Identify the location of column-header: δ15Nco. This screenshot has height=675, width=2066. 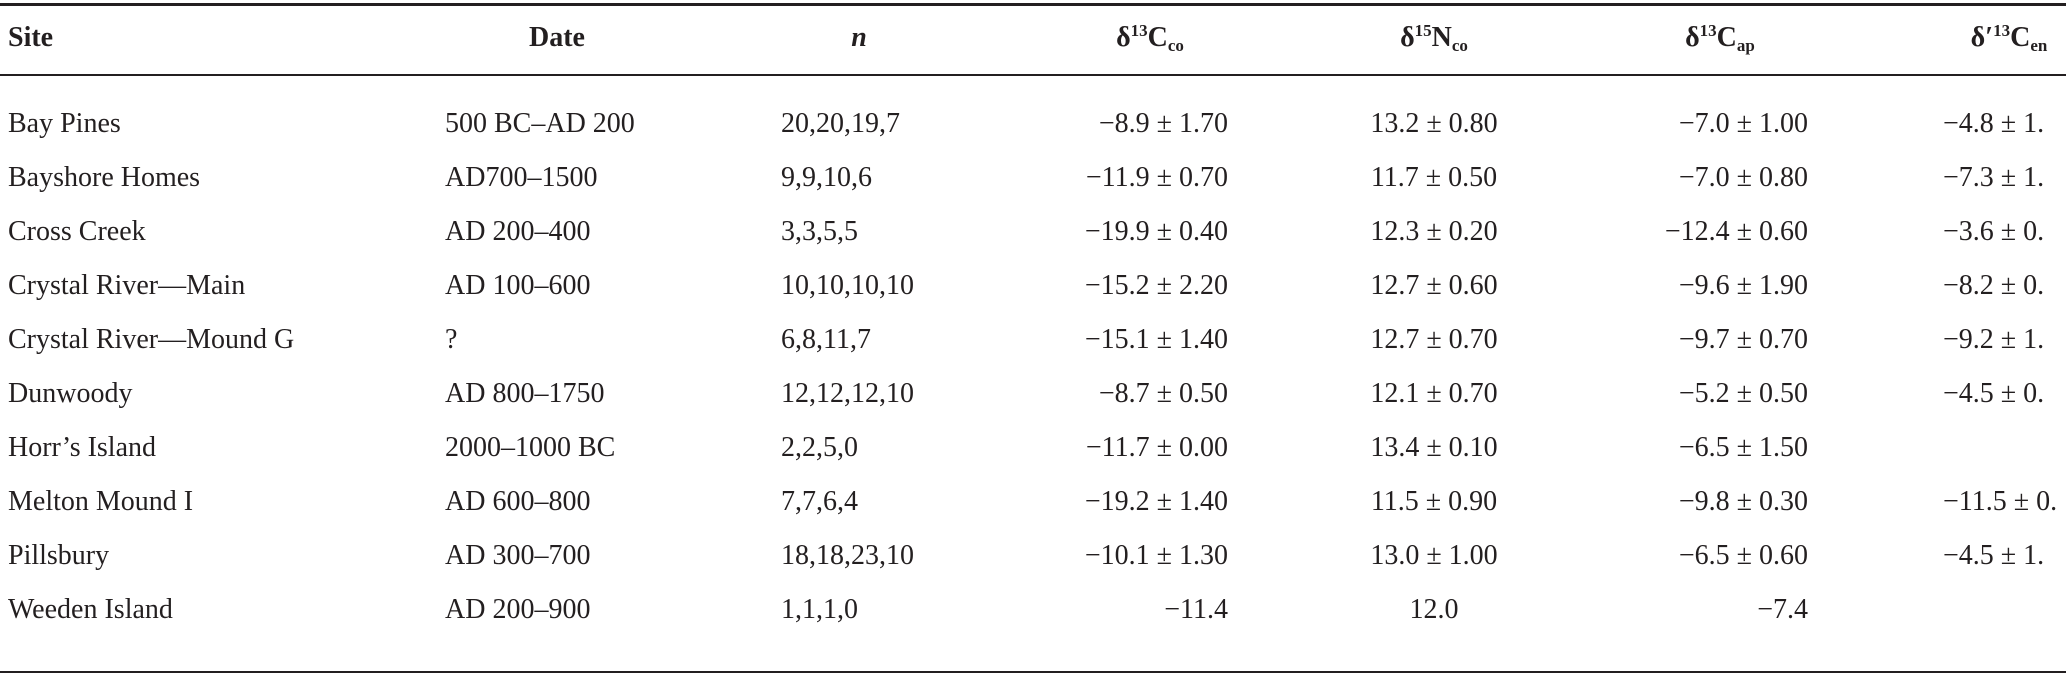
(1434, 38).